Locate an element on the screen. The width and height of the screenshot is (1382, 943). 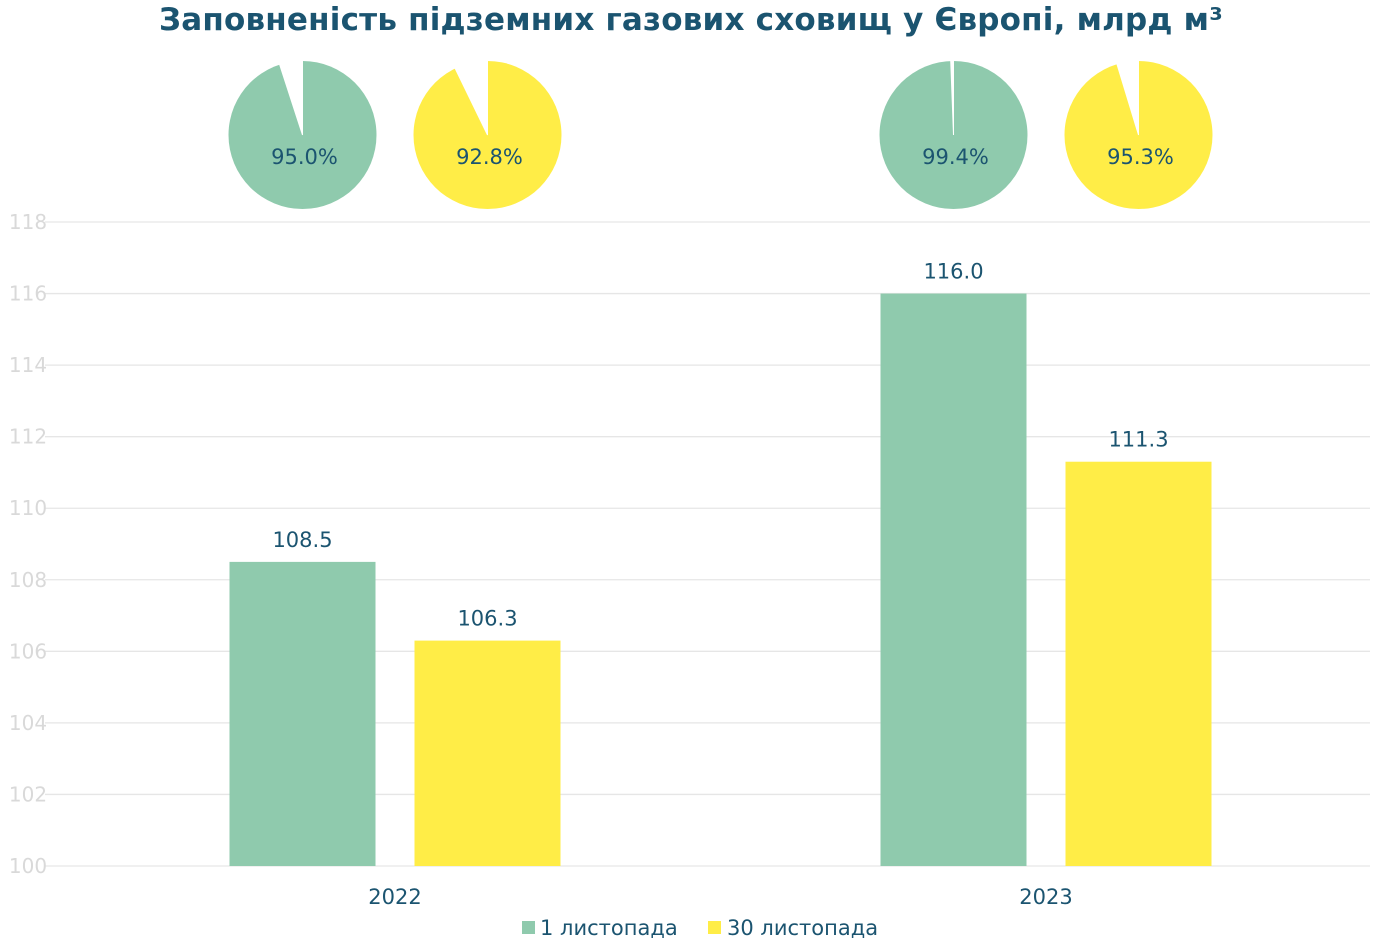
pie-percent-label: 99.4% is located at coordinates (955, 157).